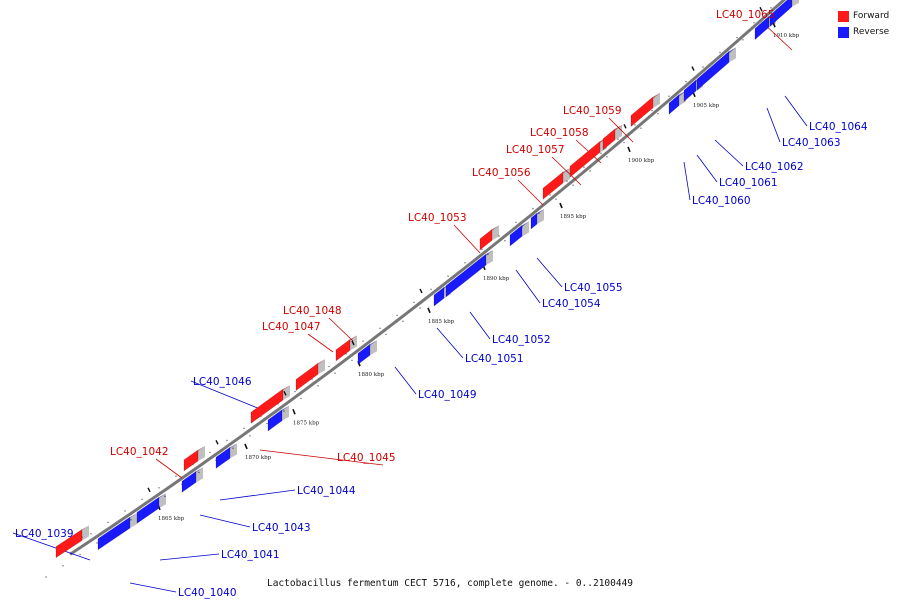 The width and height of the screenshot is (900, 600). What do you see at coordinates (781, 13) in the screenshot?
I see `gene-block-face` at bounding box center [781, 13].